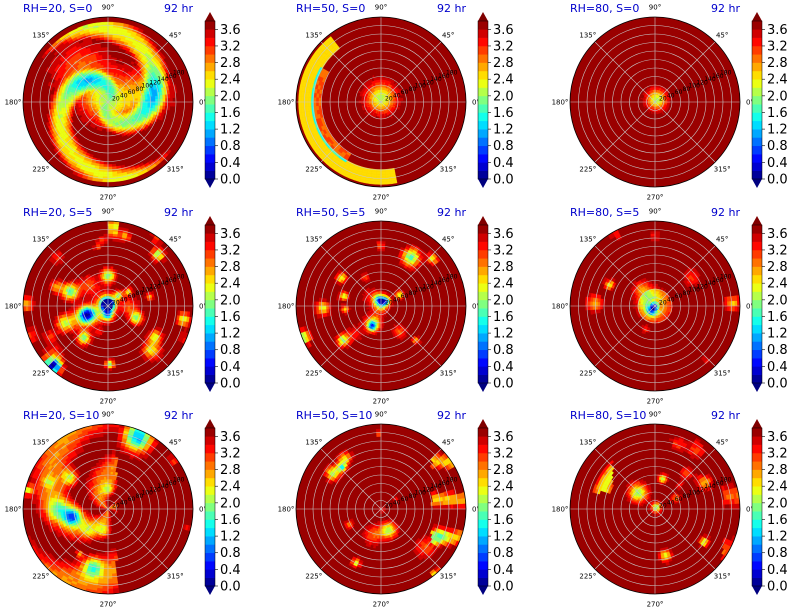 This screenshot has height=612, width=789. I want to click on panel-time-label: 92 hr, so click(725, 8).